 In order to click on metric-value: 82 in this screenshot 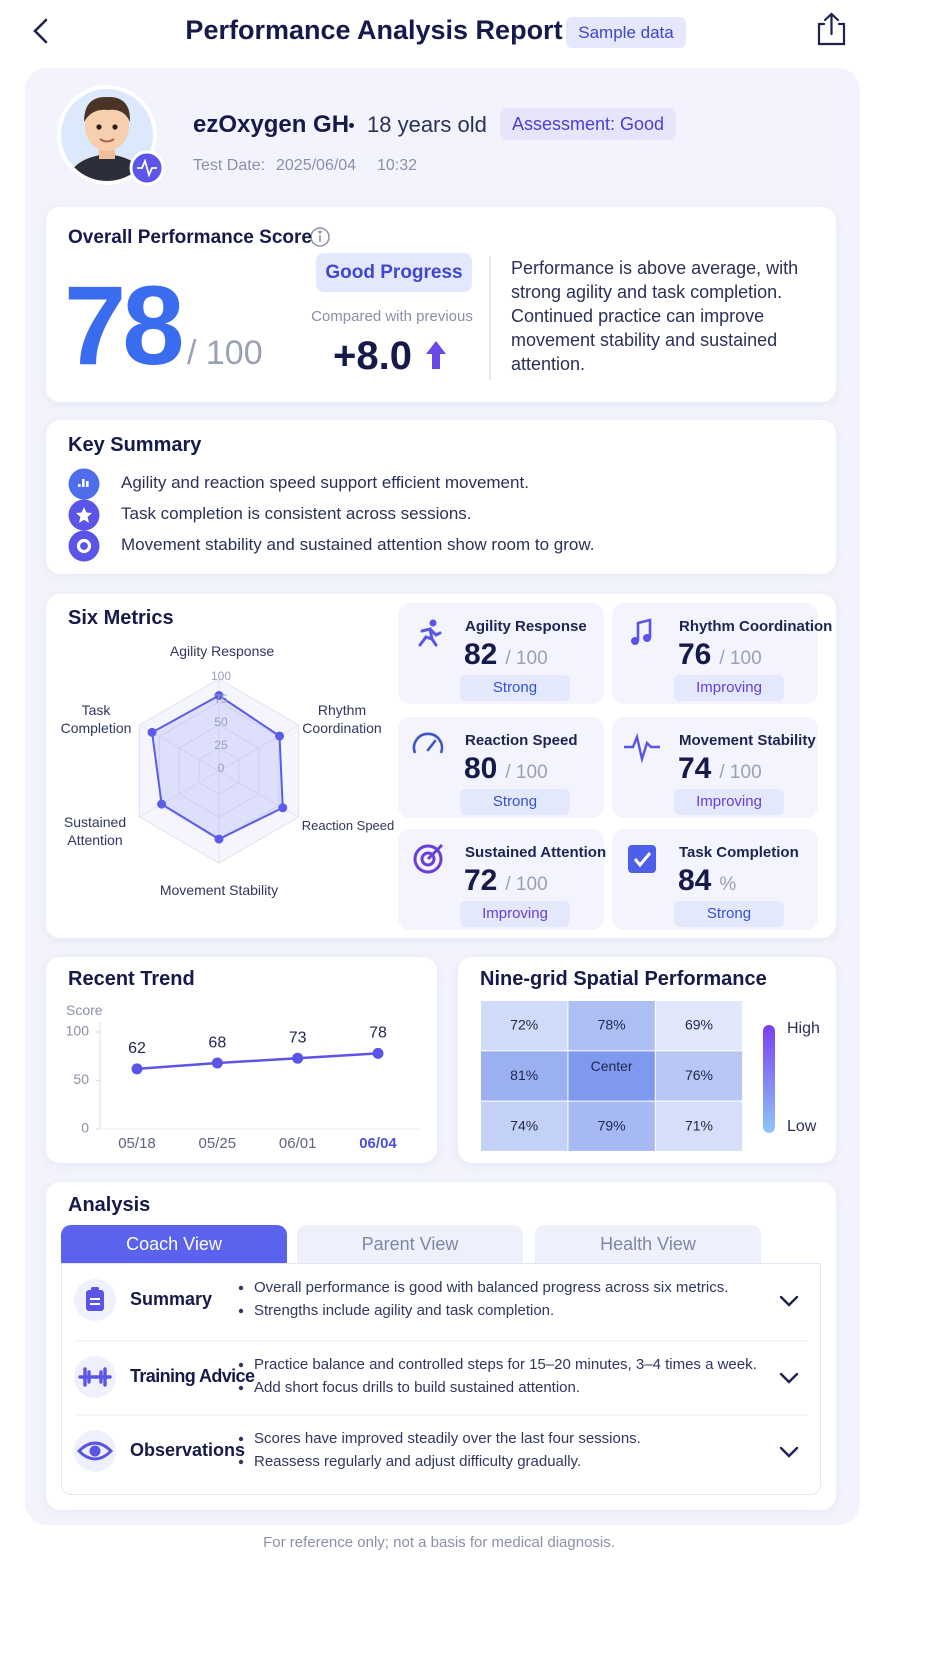, I will do `click(481, 654)`.